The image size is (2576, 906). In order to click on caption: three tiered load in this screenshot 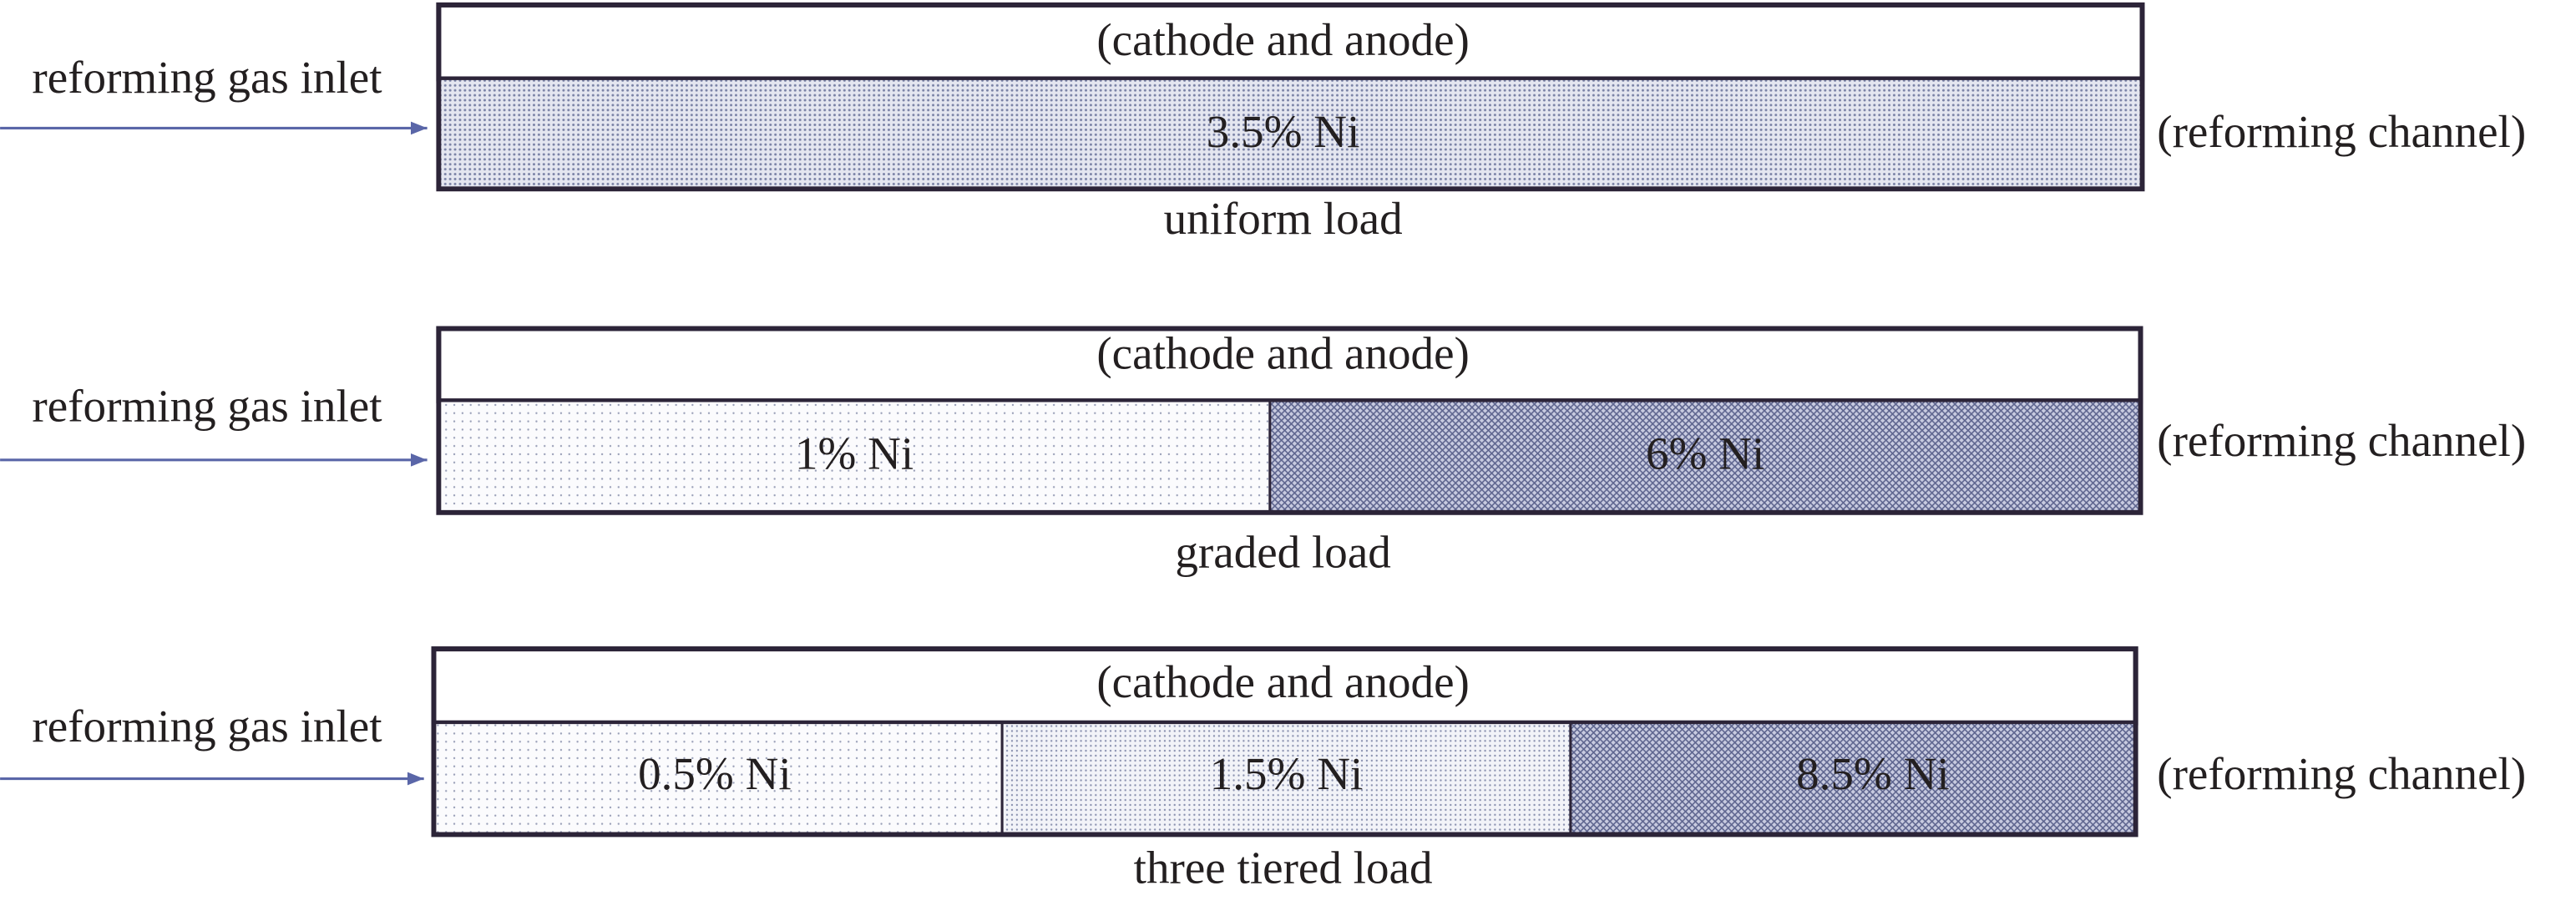, I will do `click(1283, 867)`.